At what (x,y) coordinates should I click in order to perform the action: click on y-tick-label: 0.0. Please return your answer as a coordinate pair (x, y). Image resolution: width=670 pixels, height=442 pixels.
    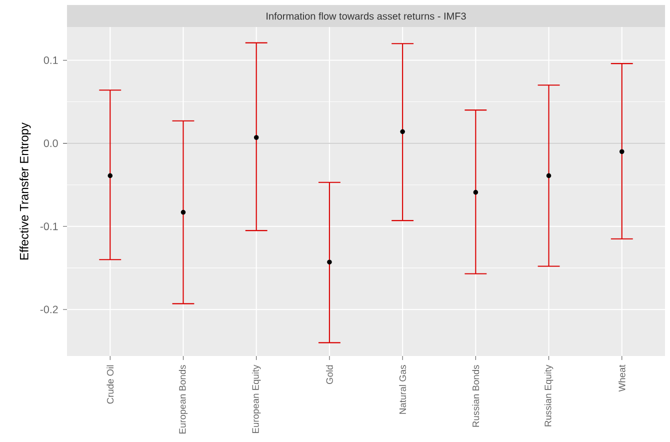
    Looking at the image, I should click on (51, 144).